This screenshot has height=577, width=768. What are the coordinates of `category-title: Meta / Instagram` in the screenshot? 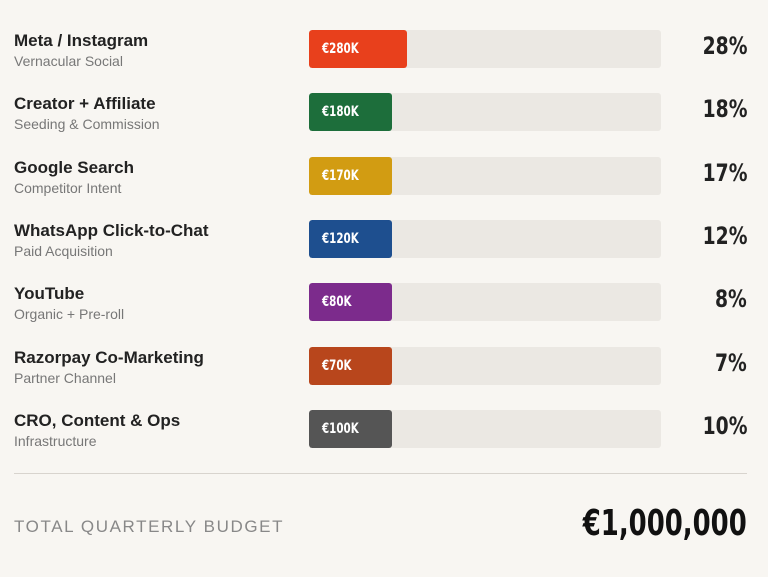 It's located at (81, 40).